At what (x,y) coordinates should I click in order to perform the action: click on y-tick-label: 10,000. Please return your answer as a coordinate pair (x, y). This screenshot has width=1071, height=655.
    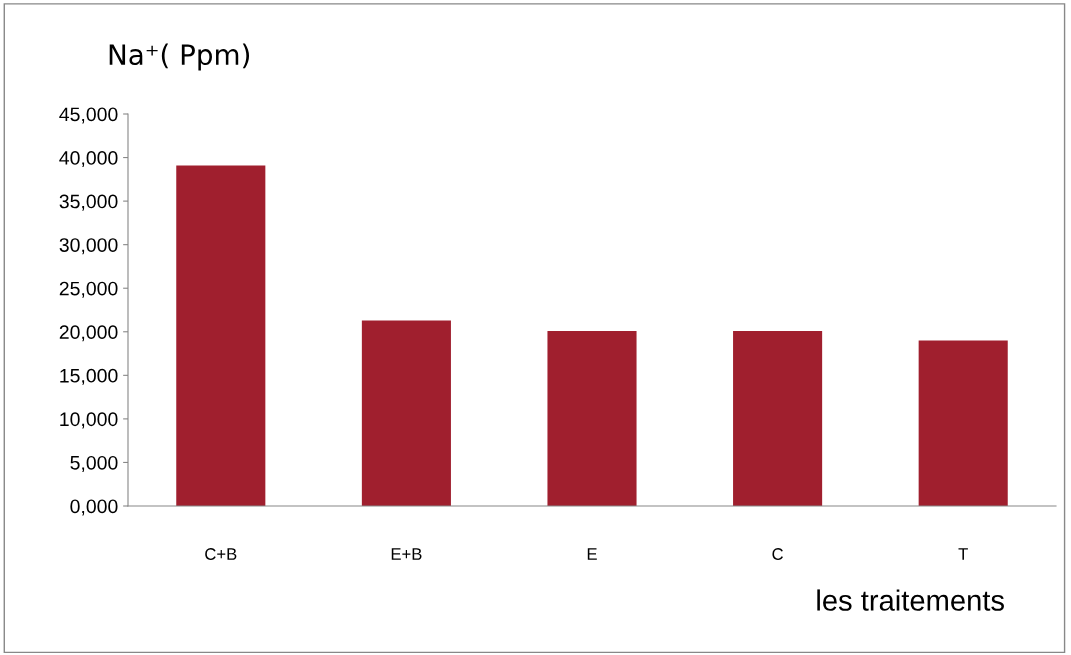
    Looking at the image, I should click on (89, 420).